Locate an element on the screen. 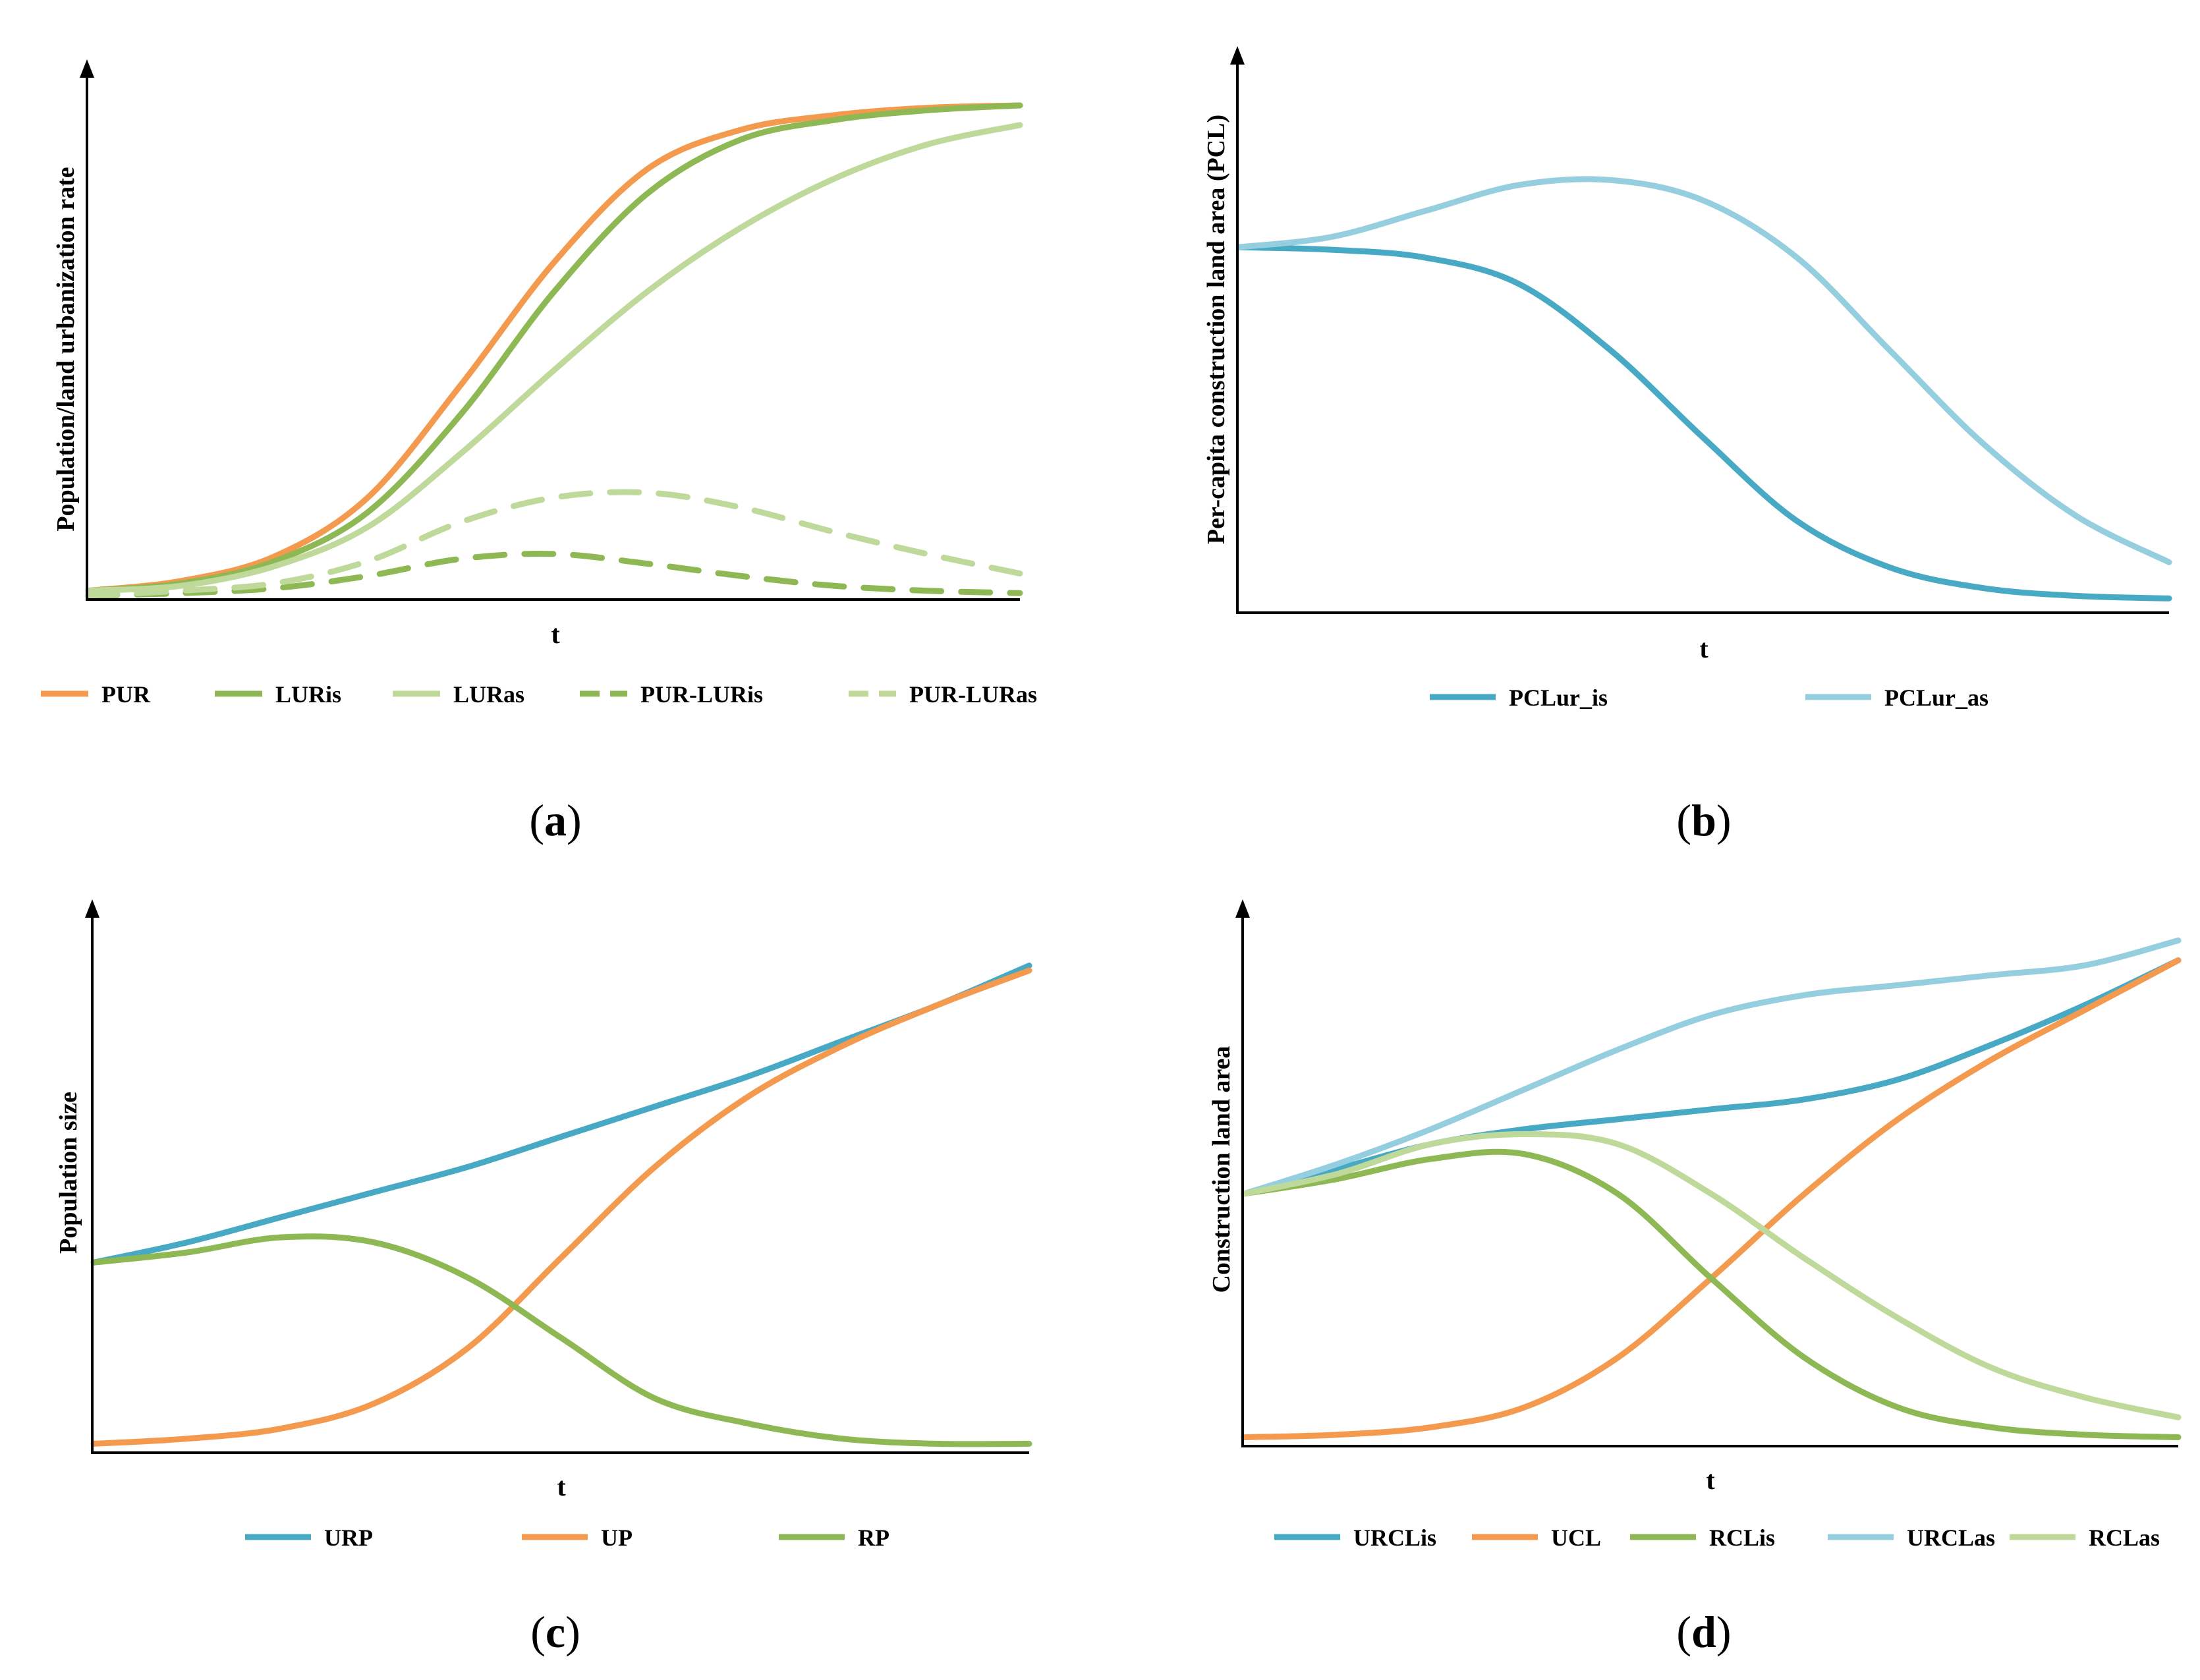  panel-d-plot is located at coordinates (1709, 1173).